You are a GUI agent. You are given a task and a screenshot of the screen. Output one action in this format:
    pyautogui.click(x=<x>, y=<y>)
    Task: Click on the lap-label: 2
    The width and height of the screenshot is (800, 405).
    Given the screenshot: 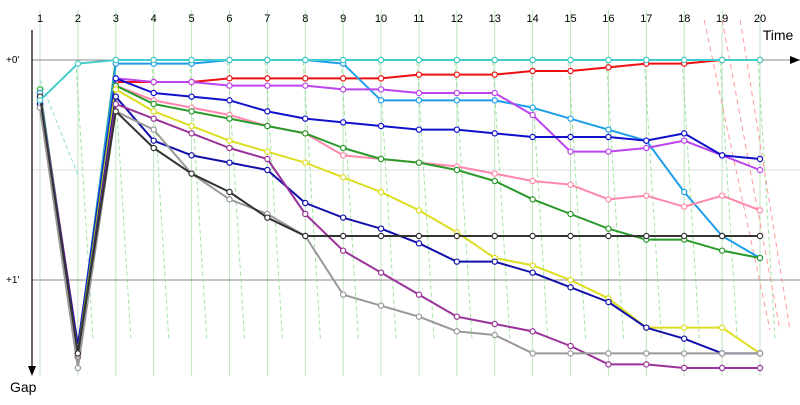 What is the action you would take?
    pyautogui.click(x=78, y=19)
    